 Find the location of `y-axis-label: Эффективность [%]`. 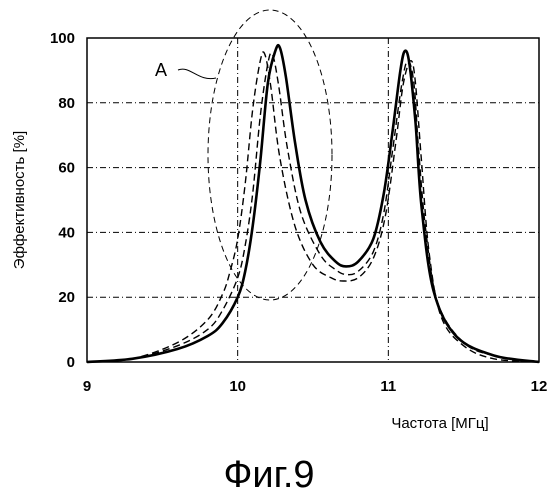

y-axis-label: Эффективность [%] is located at coordinates (19, 200).